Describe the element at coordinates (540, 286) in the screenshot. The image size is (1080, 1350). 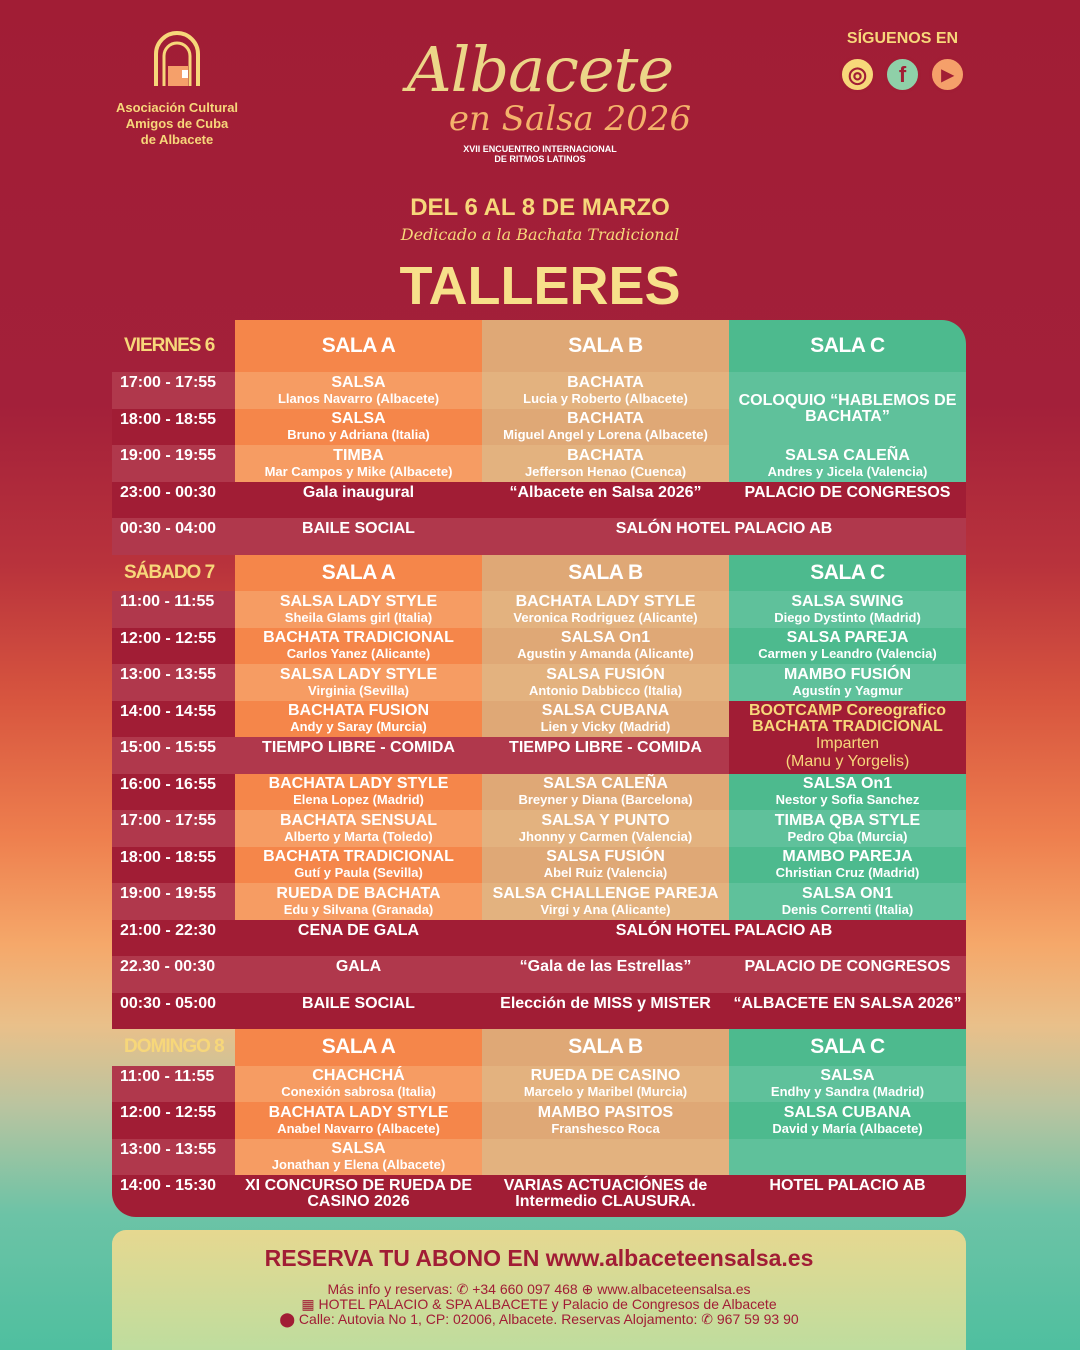
I see `section-title: TALLERES` at that location.